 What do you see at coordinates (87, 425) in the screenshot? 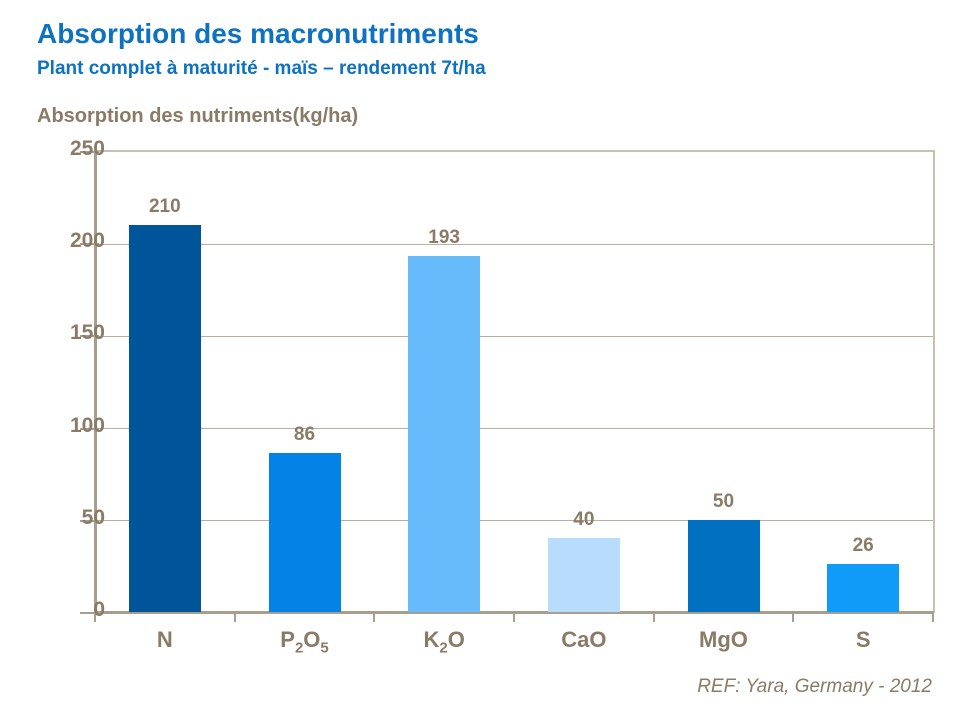
I see `y-tick-label-100: 100` at bounding box center [87, 425].